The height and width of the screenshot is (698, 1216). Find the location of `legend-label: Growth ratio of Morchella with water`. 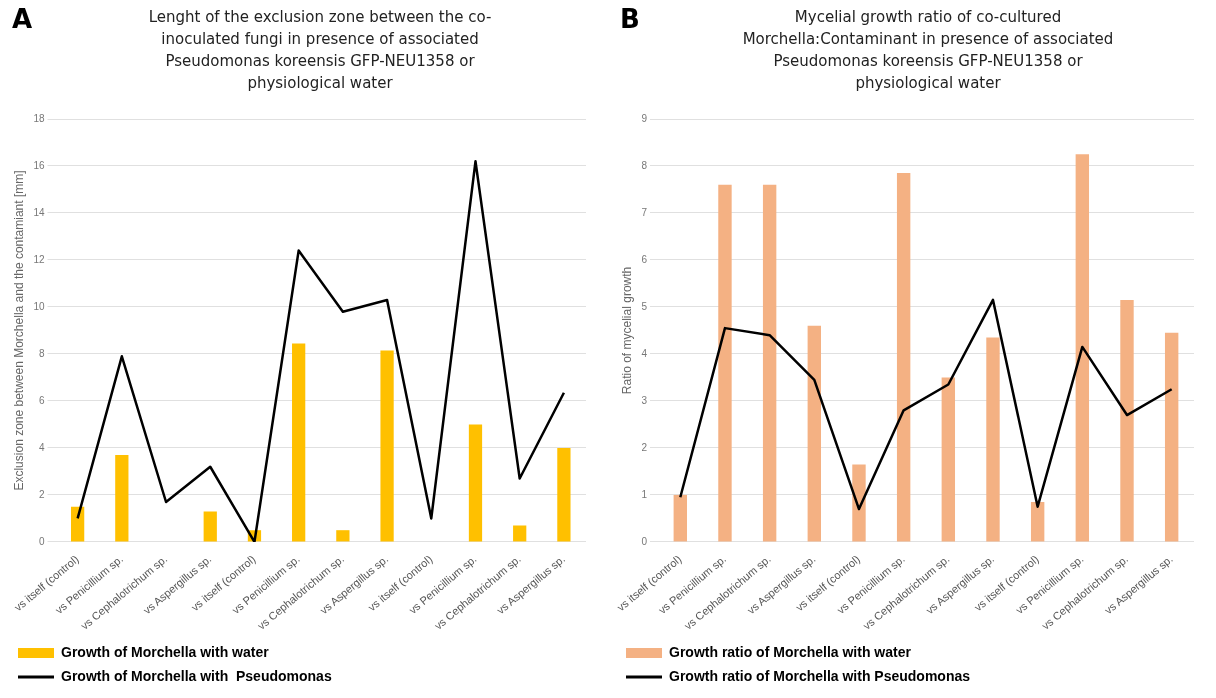

legend-label: Growth ratio of Morchella with water is located at coordinates (790, 651).